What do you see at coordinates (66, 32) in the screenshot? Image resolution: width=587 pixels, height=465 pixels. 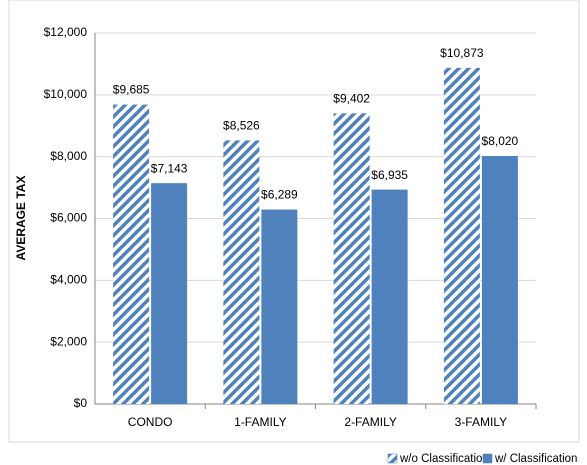 I see `y-tick-label: $12,000` at bounding box center [66, 32].